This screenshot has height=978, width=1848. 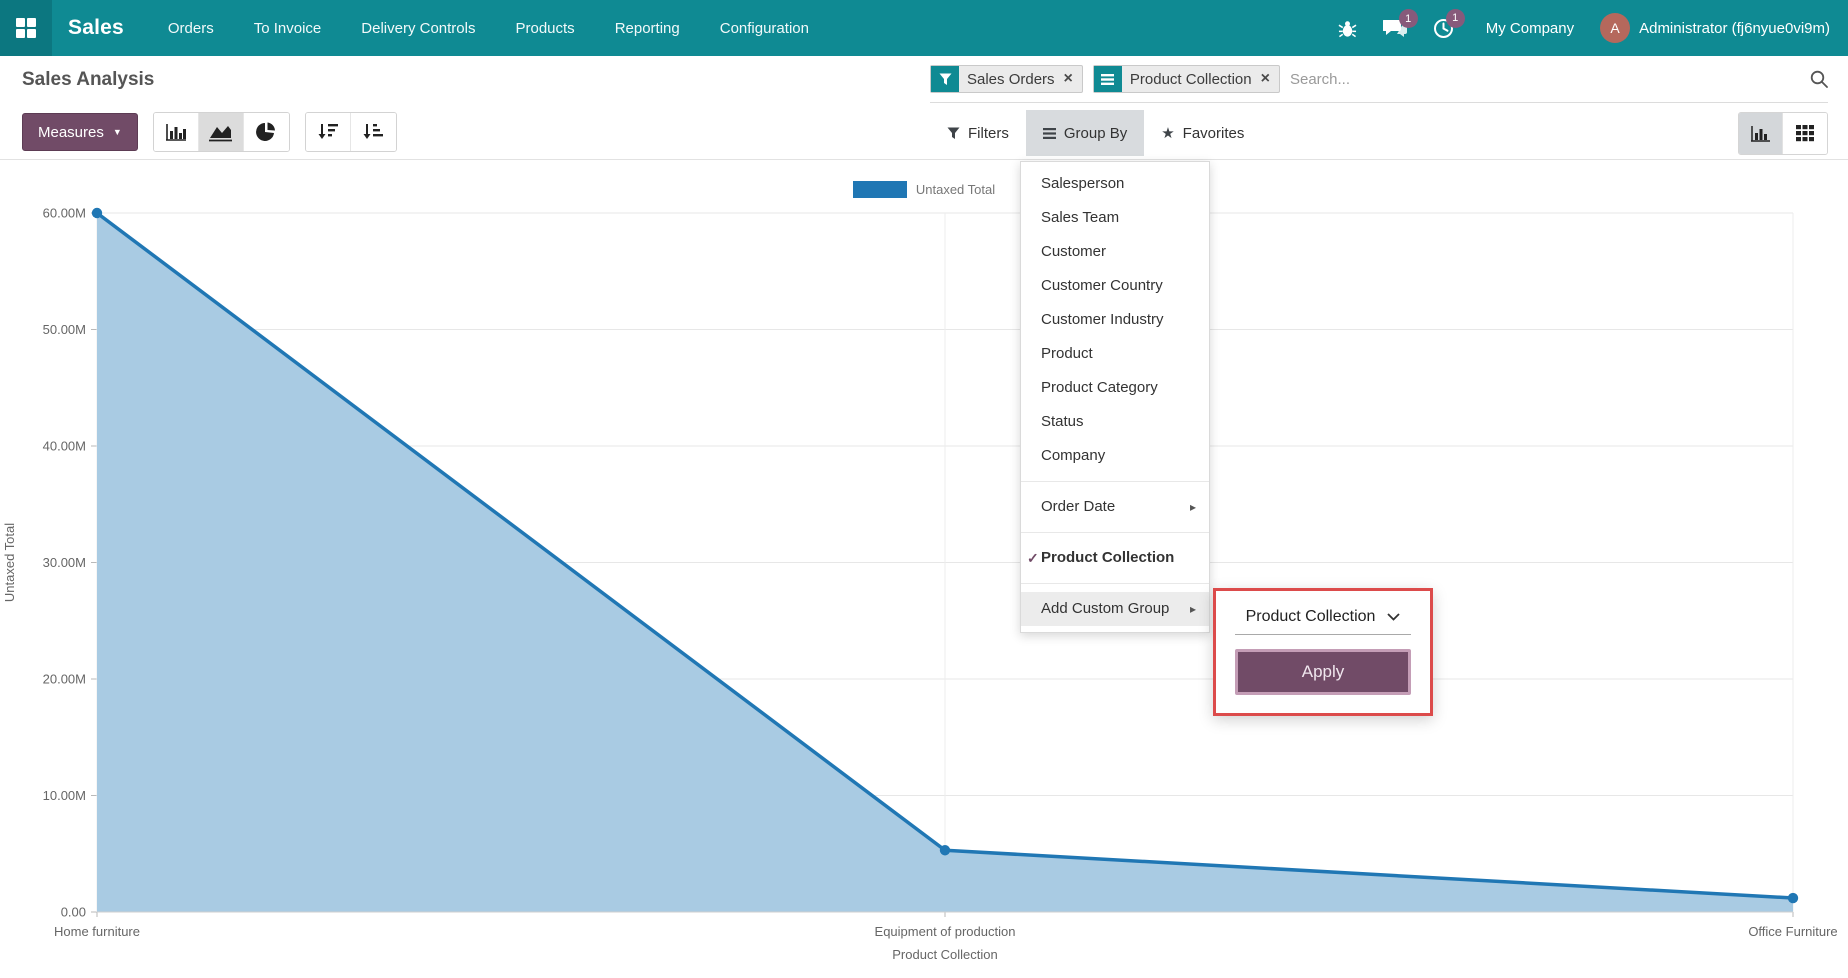 What do you see at coordinates (73, 912) in the screenshot?
I see `y-tick-label: 0.00` at bounding box center [73, 912].